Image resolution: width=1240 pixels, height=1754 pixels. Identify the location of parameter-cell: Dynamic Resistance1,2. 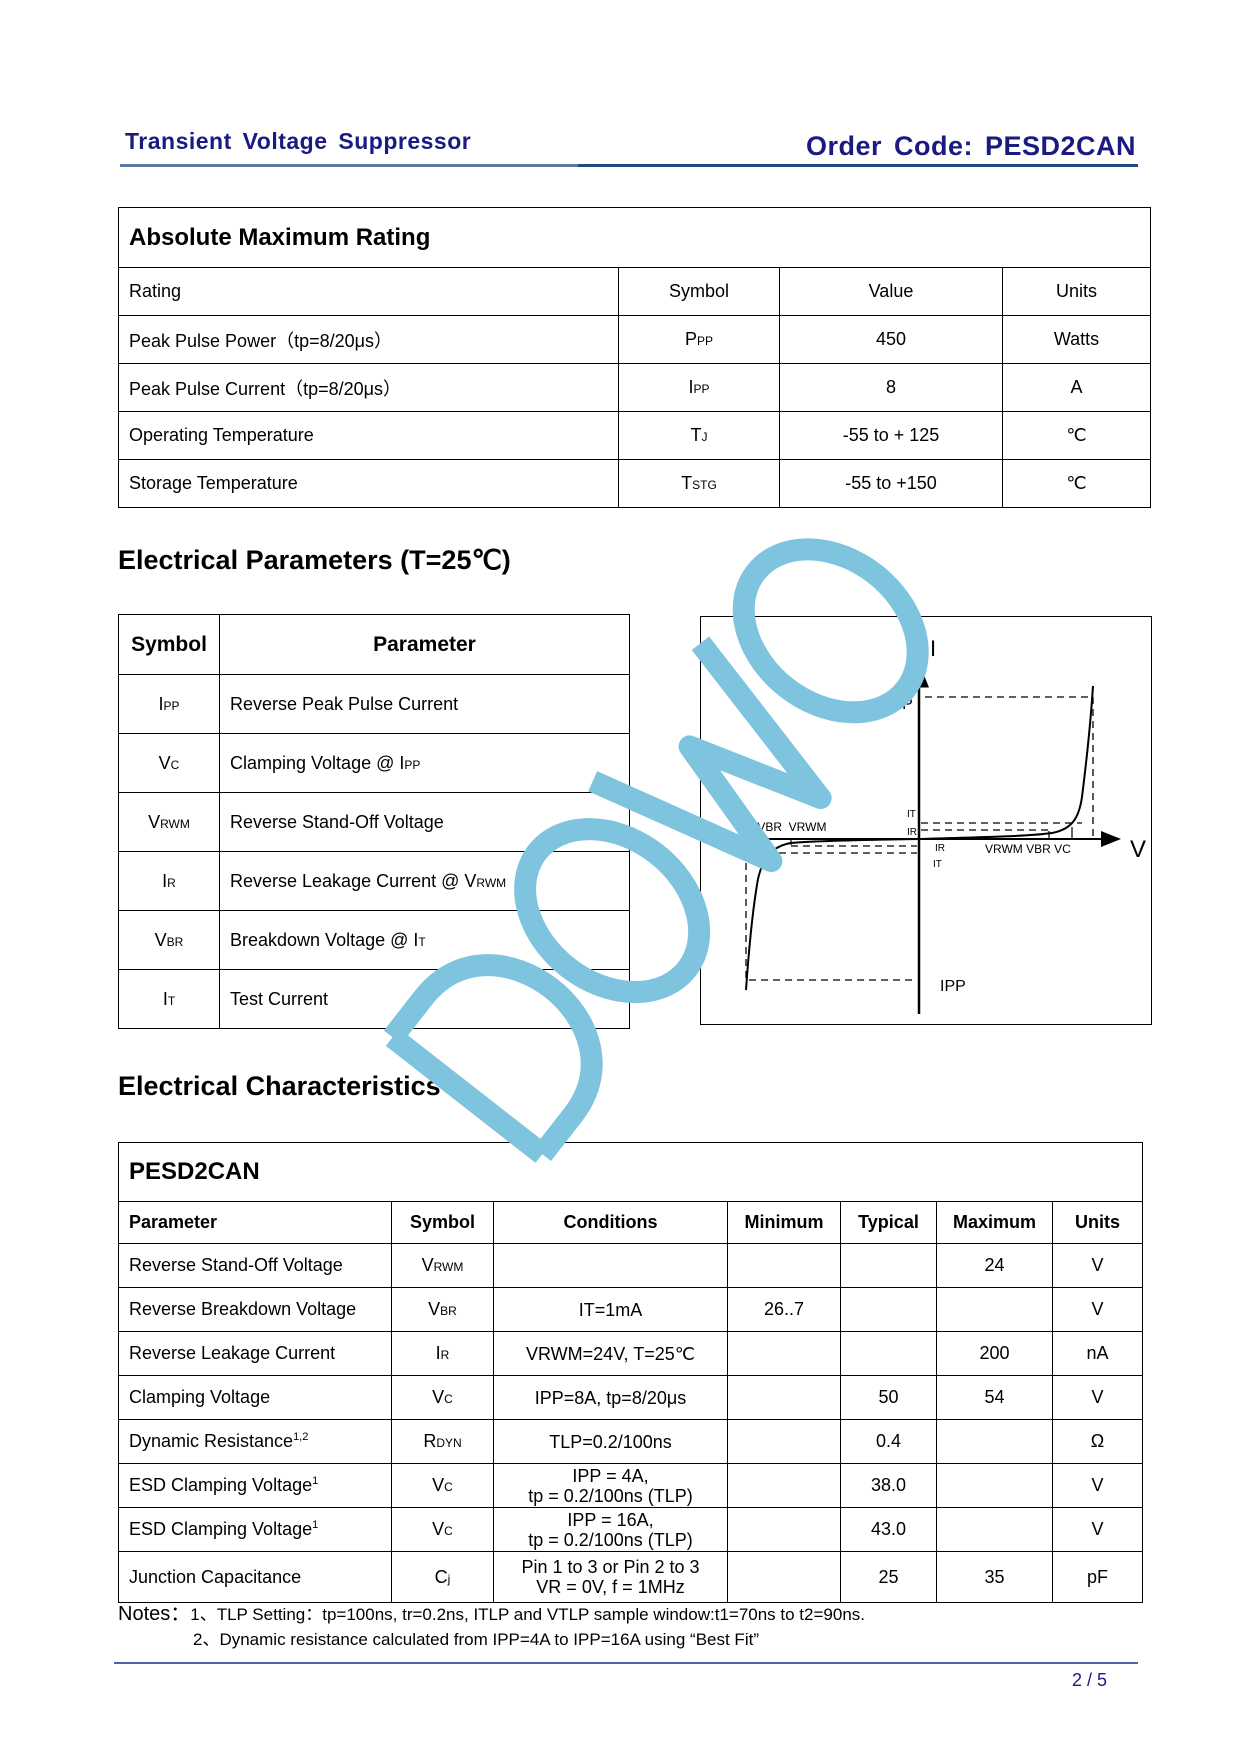
(255, 1441).